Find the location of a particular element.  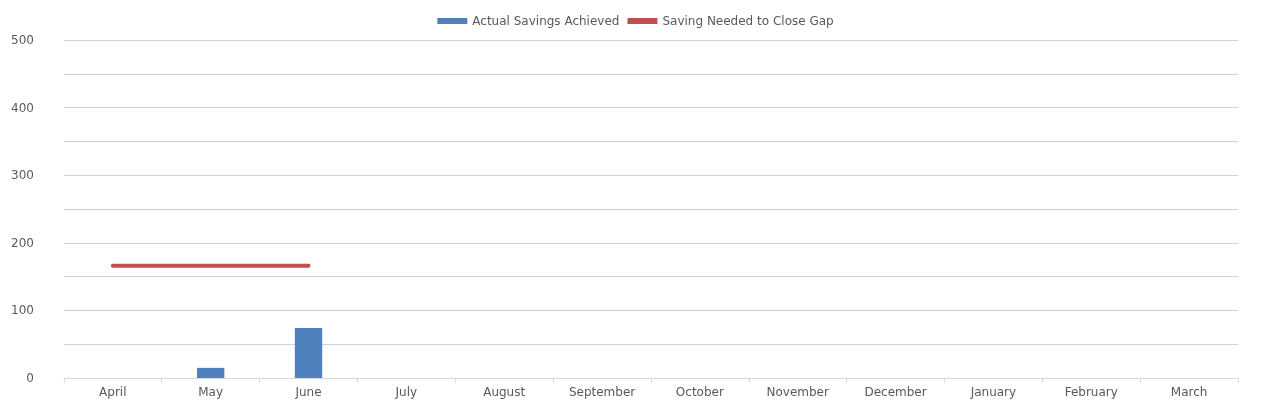

x-tick-label: August is located at coordinates (504, 392).